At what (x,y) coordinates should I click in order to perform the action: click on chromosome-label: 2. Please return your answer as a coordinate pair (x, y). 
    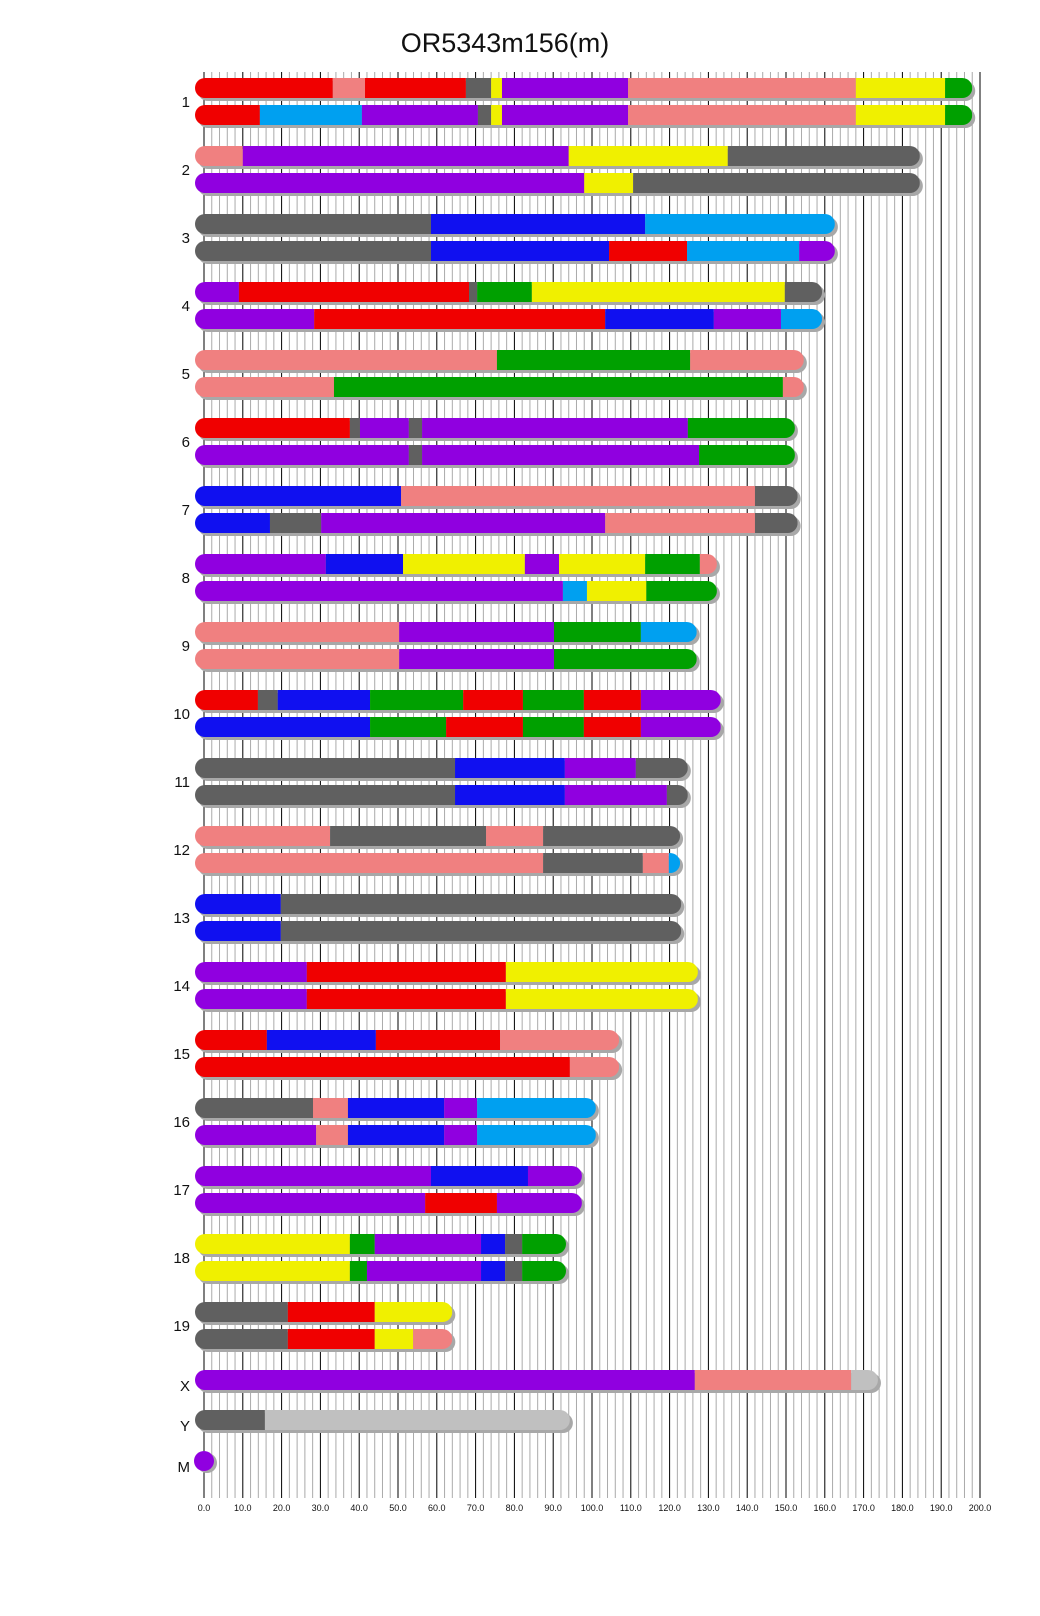
    Looking at the image, I should click on (186, 170).